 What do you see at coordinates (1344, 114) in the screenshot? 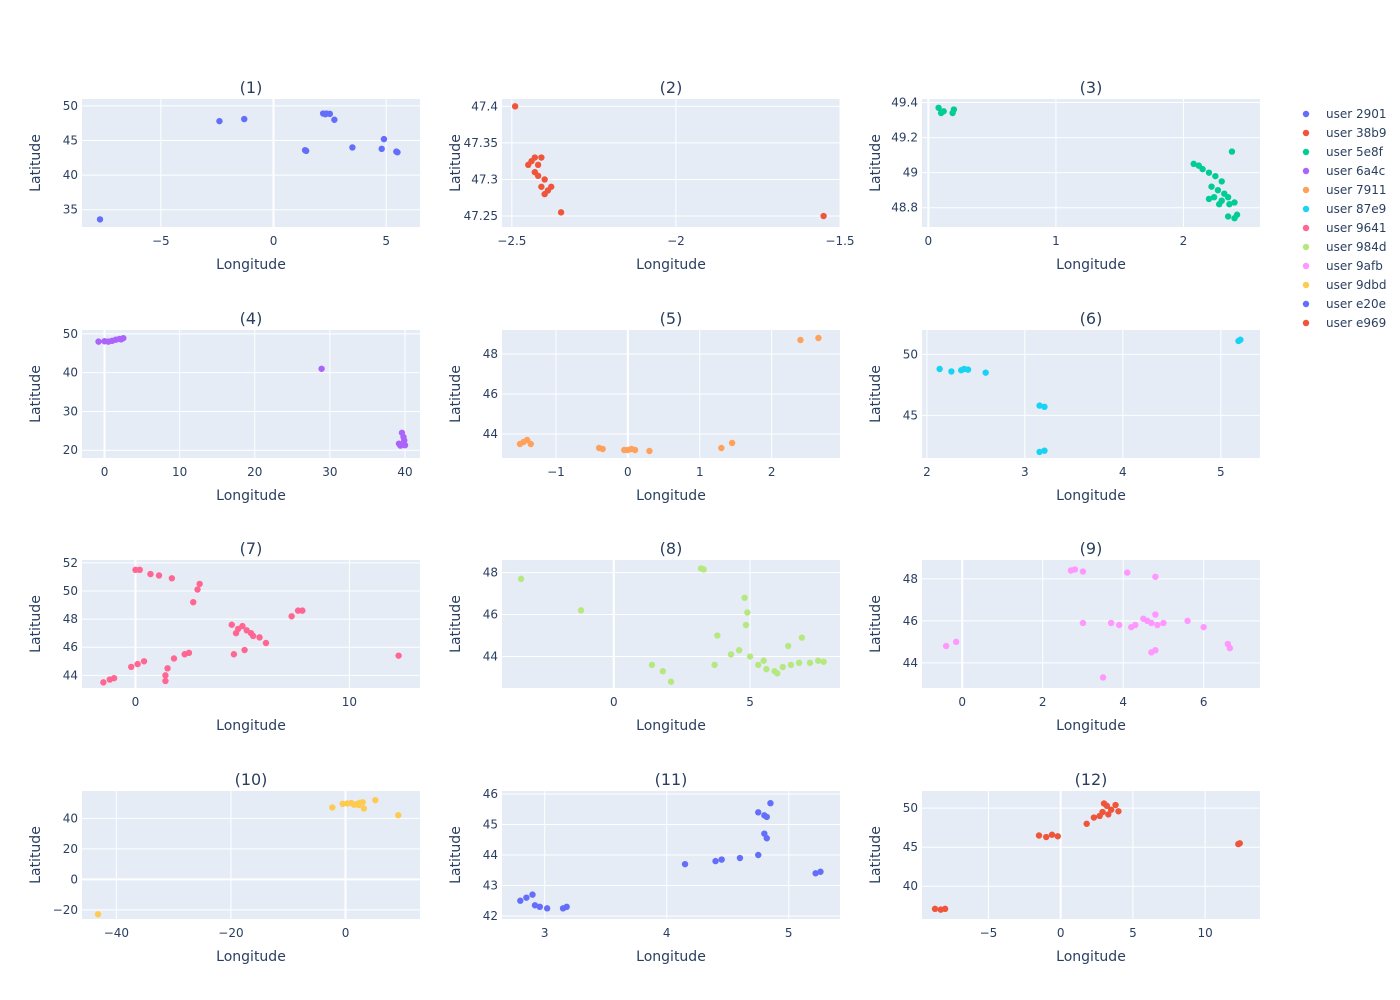
I see `legend-item: user 2901` at bounding box center [1344, 114].